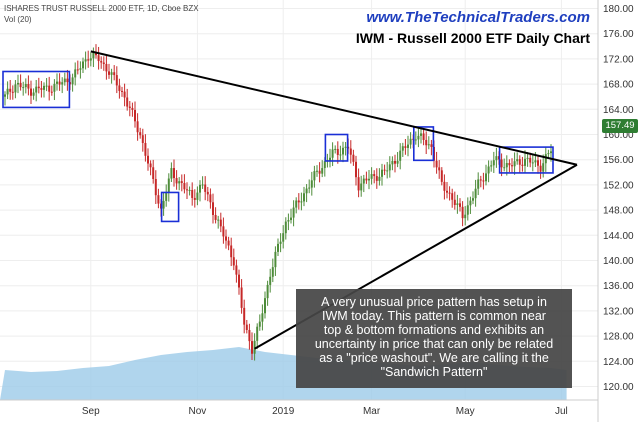 The image size is (640, 422). I want to click on y-tick-label: 124.00, so click(618, 362).